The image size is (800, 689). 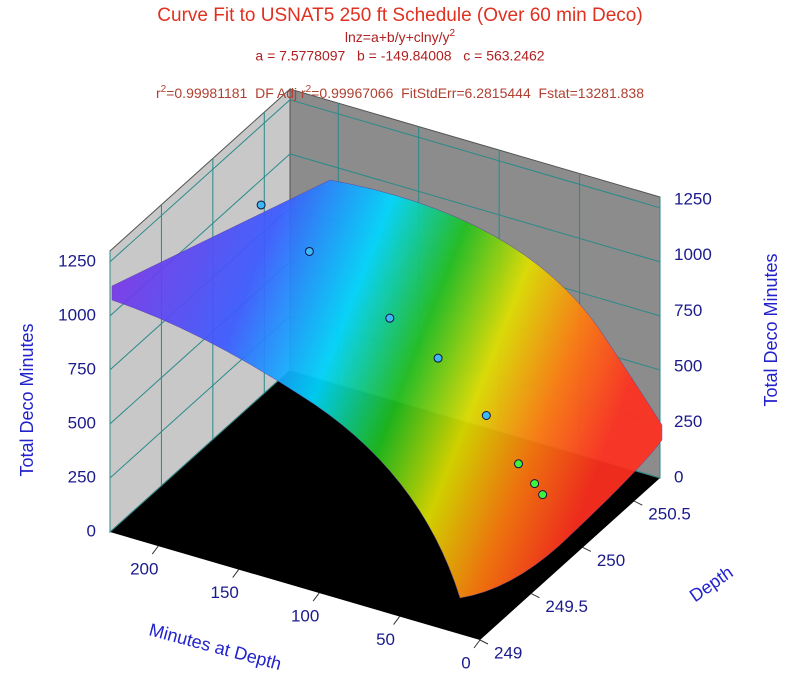 What do you see at coordinates (693, 254) in the screenshot?
I see `z2-tick-label: 1000` at bounding box center [693, 254].